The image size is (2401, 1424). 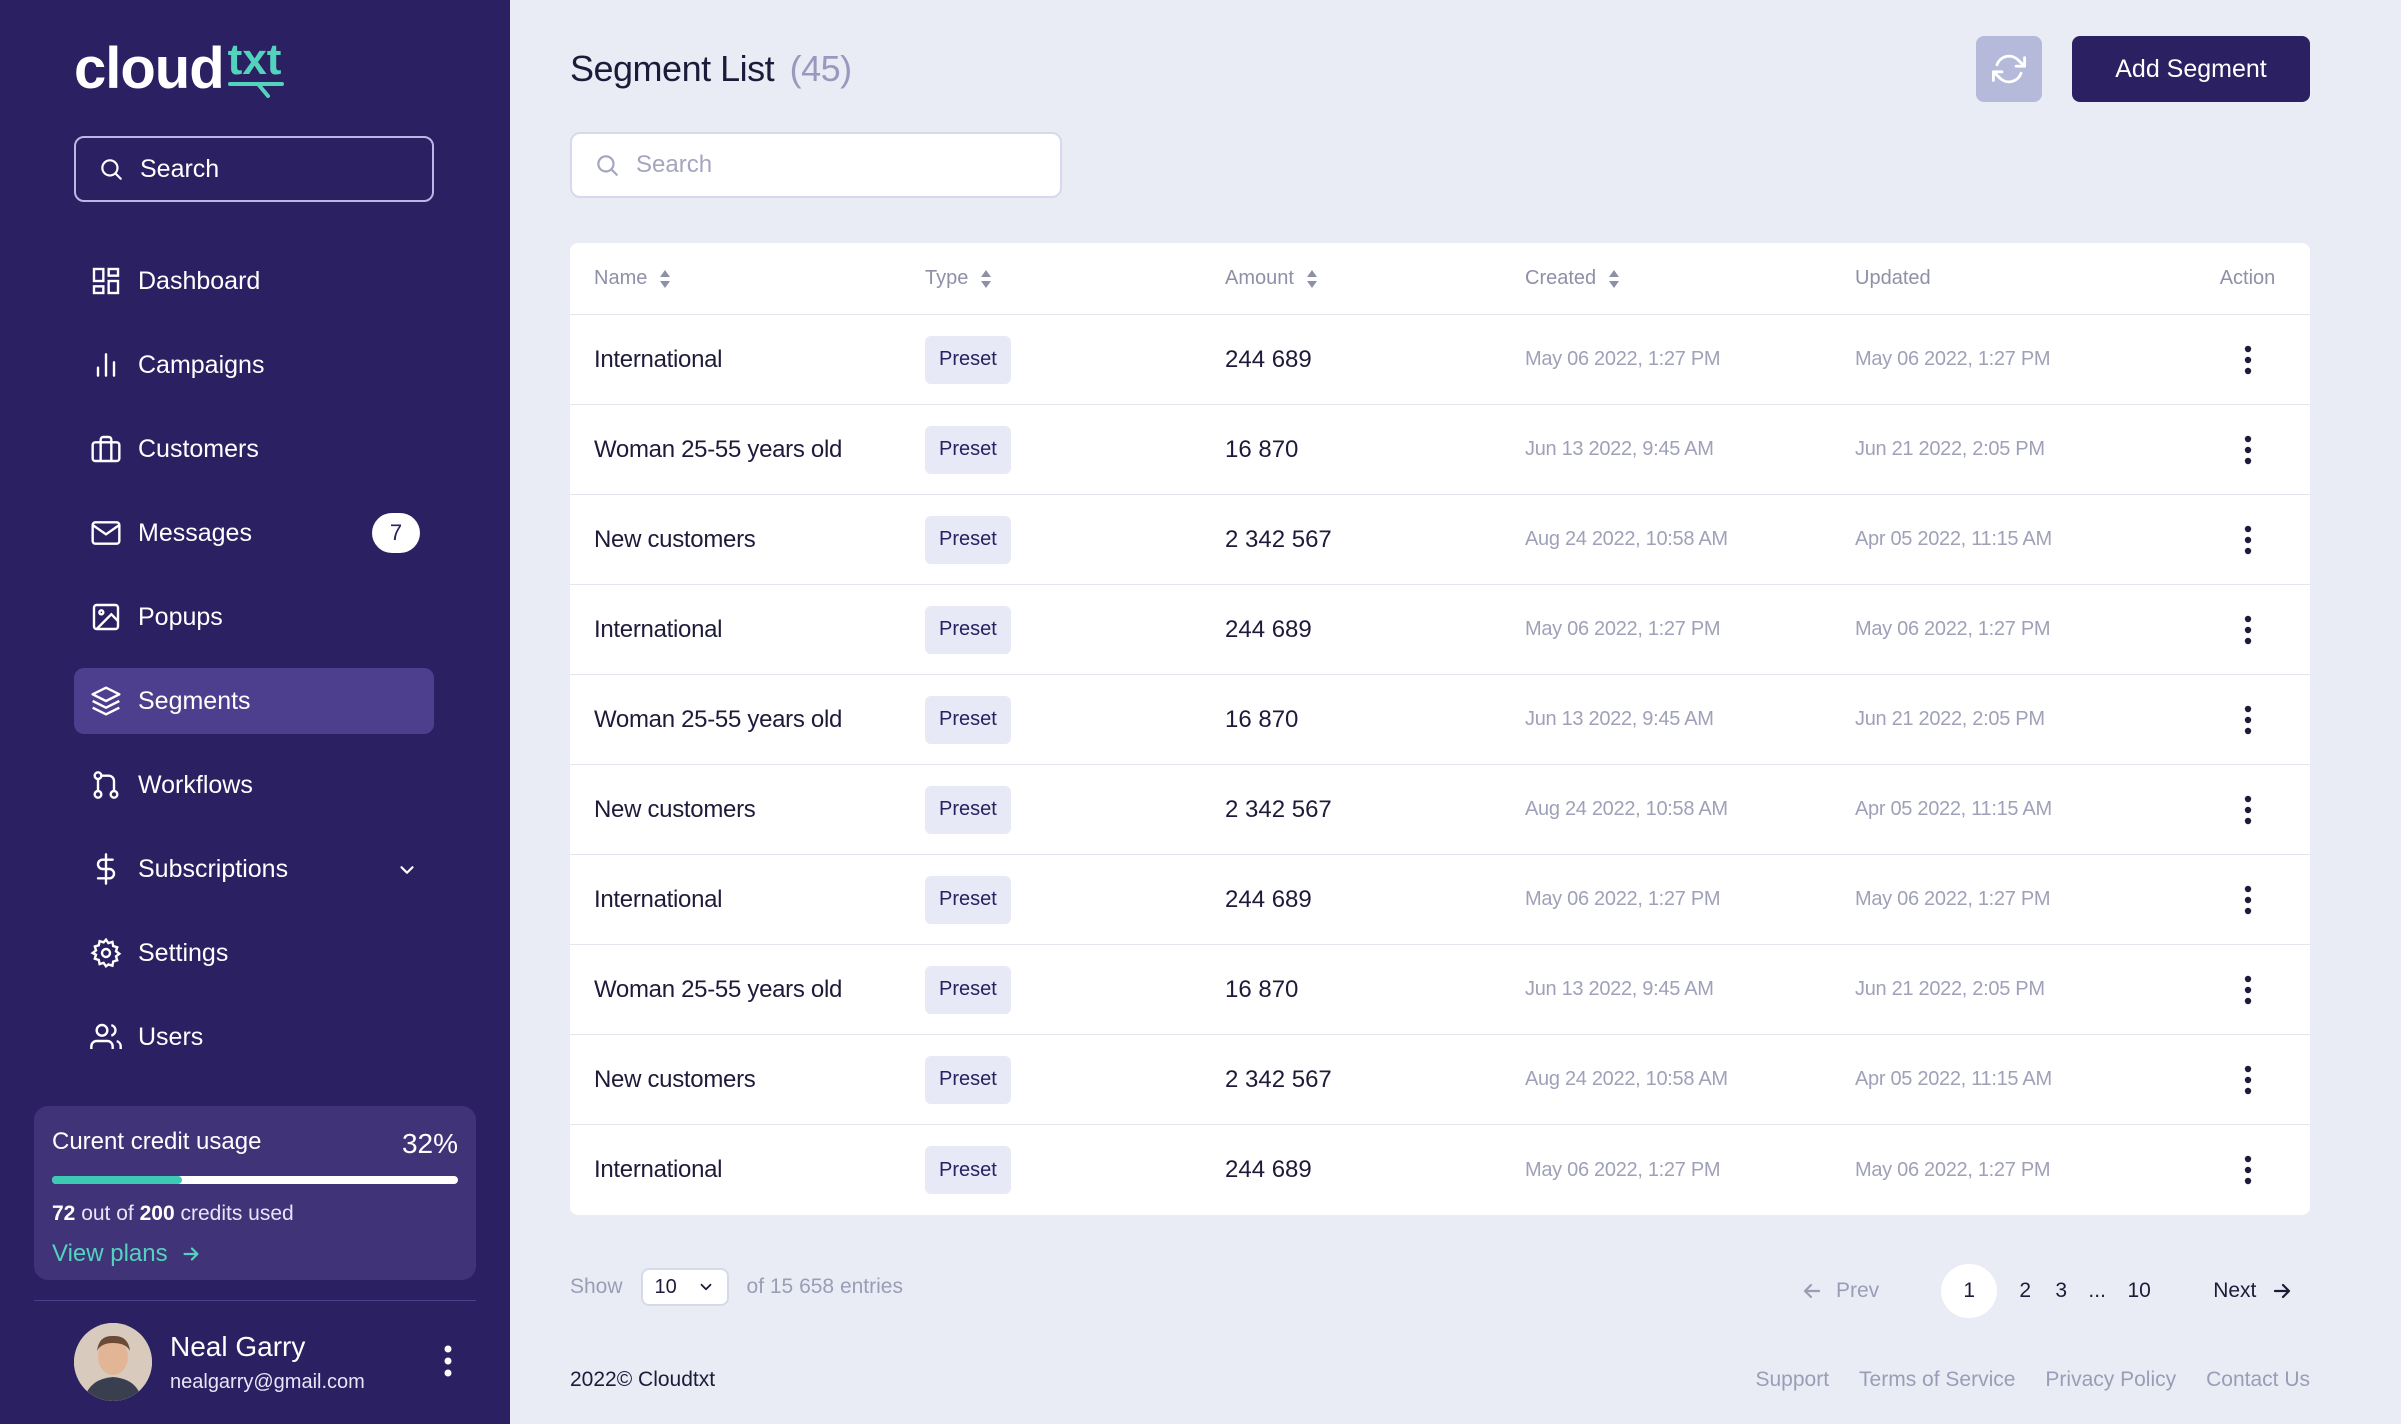 I want to click on refresh-button, so click(x=2009, y=69).